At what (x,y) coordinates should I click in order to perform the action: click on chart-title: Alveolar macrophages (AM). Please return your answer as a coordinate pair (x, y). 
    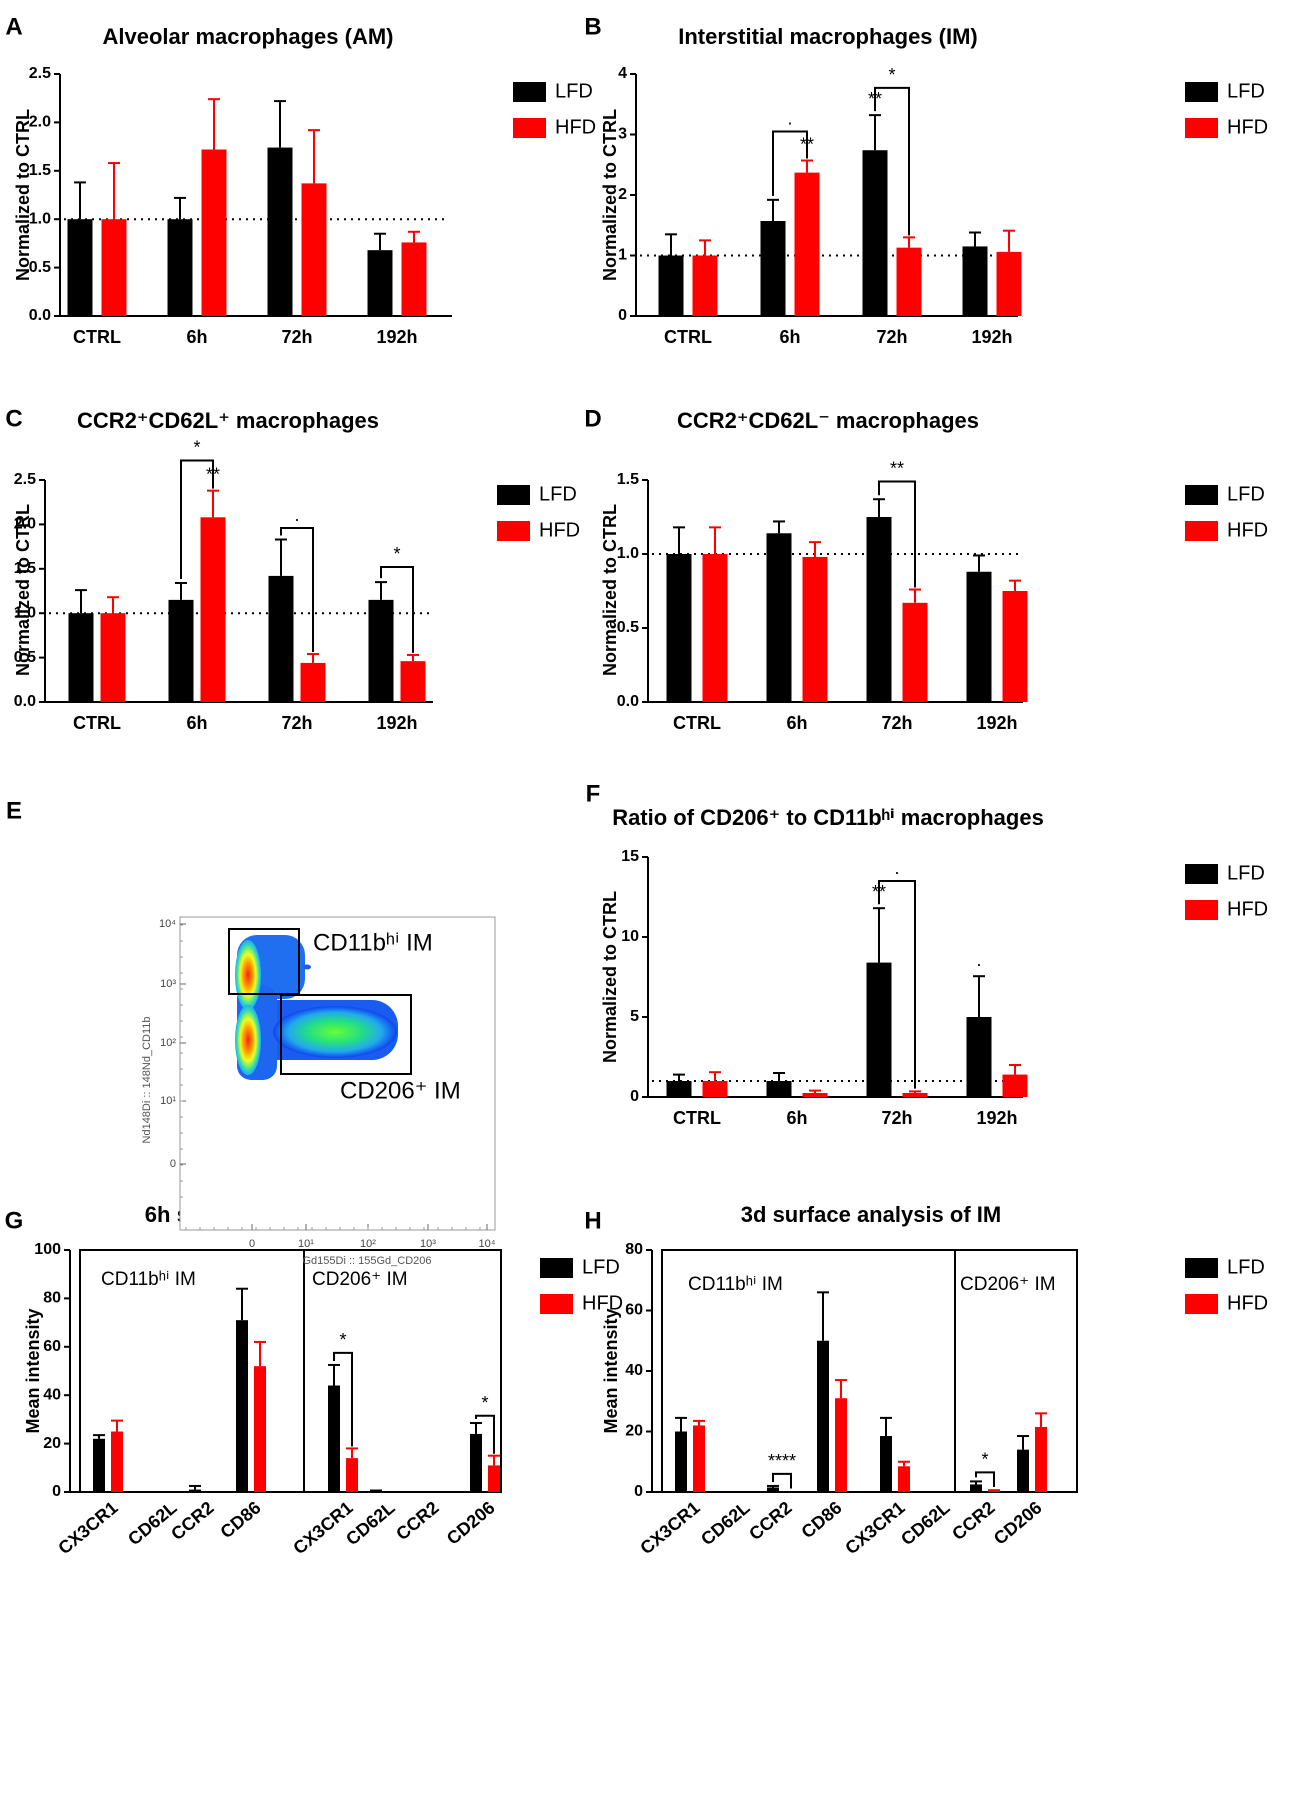
    Looking at the image, I should click on (248, 36).